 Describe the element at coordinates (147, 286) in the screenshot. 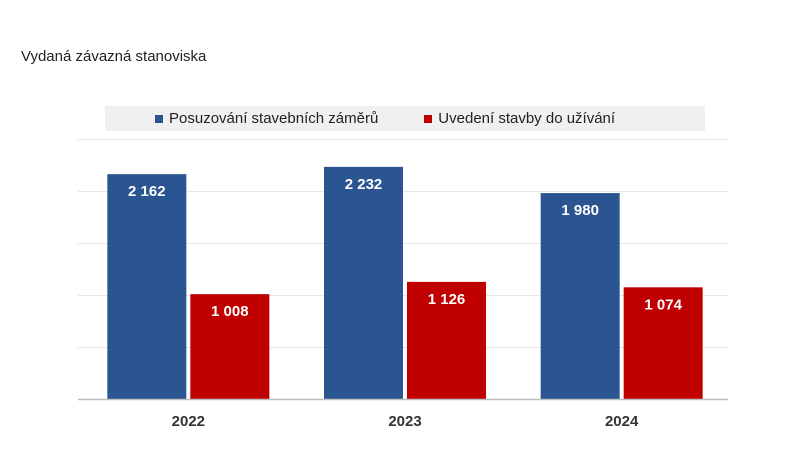

I see `bar-series-1-2022` at that location.